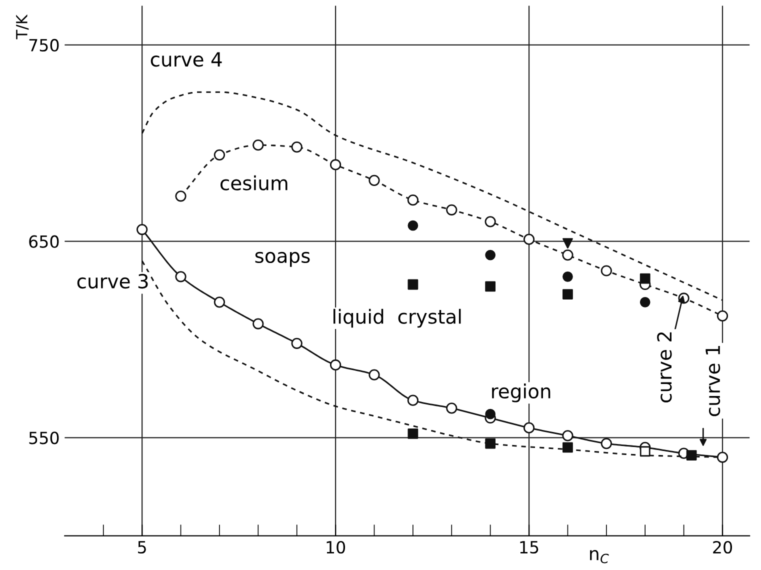 Image resolution: width=761 pixels, height=570 pixels. Describe the element at coordinates (397, 318) in the screenshot. I see `annotation: liquid crystal` at that location.